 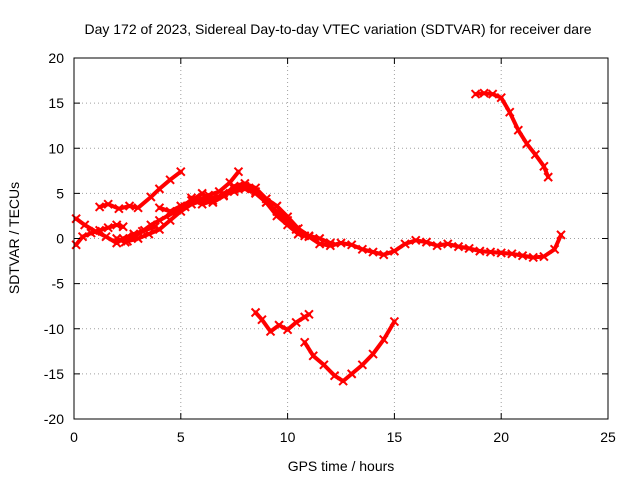 What do you see at coordinates (341, 466) in the screenshot?
I see `x-axis-label: GPS time / hours` at bounding box center [341, 466].